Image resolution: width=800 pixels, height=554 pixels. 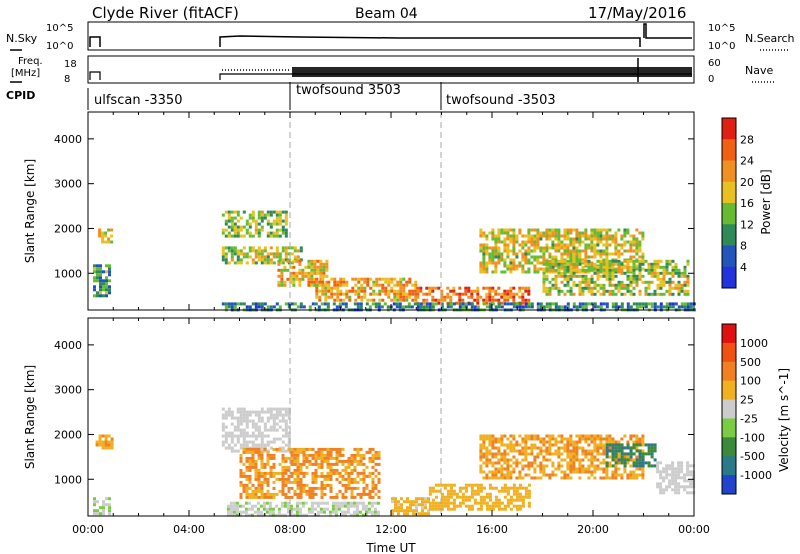 I want to click on freq-frame, so click(x=391, y=69).